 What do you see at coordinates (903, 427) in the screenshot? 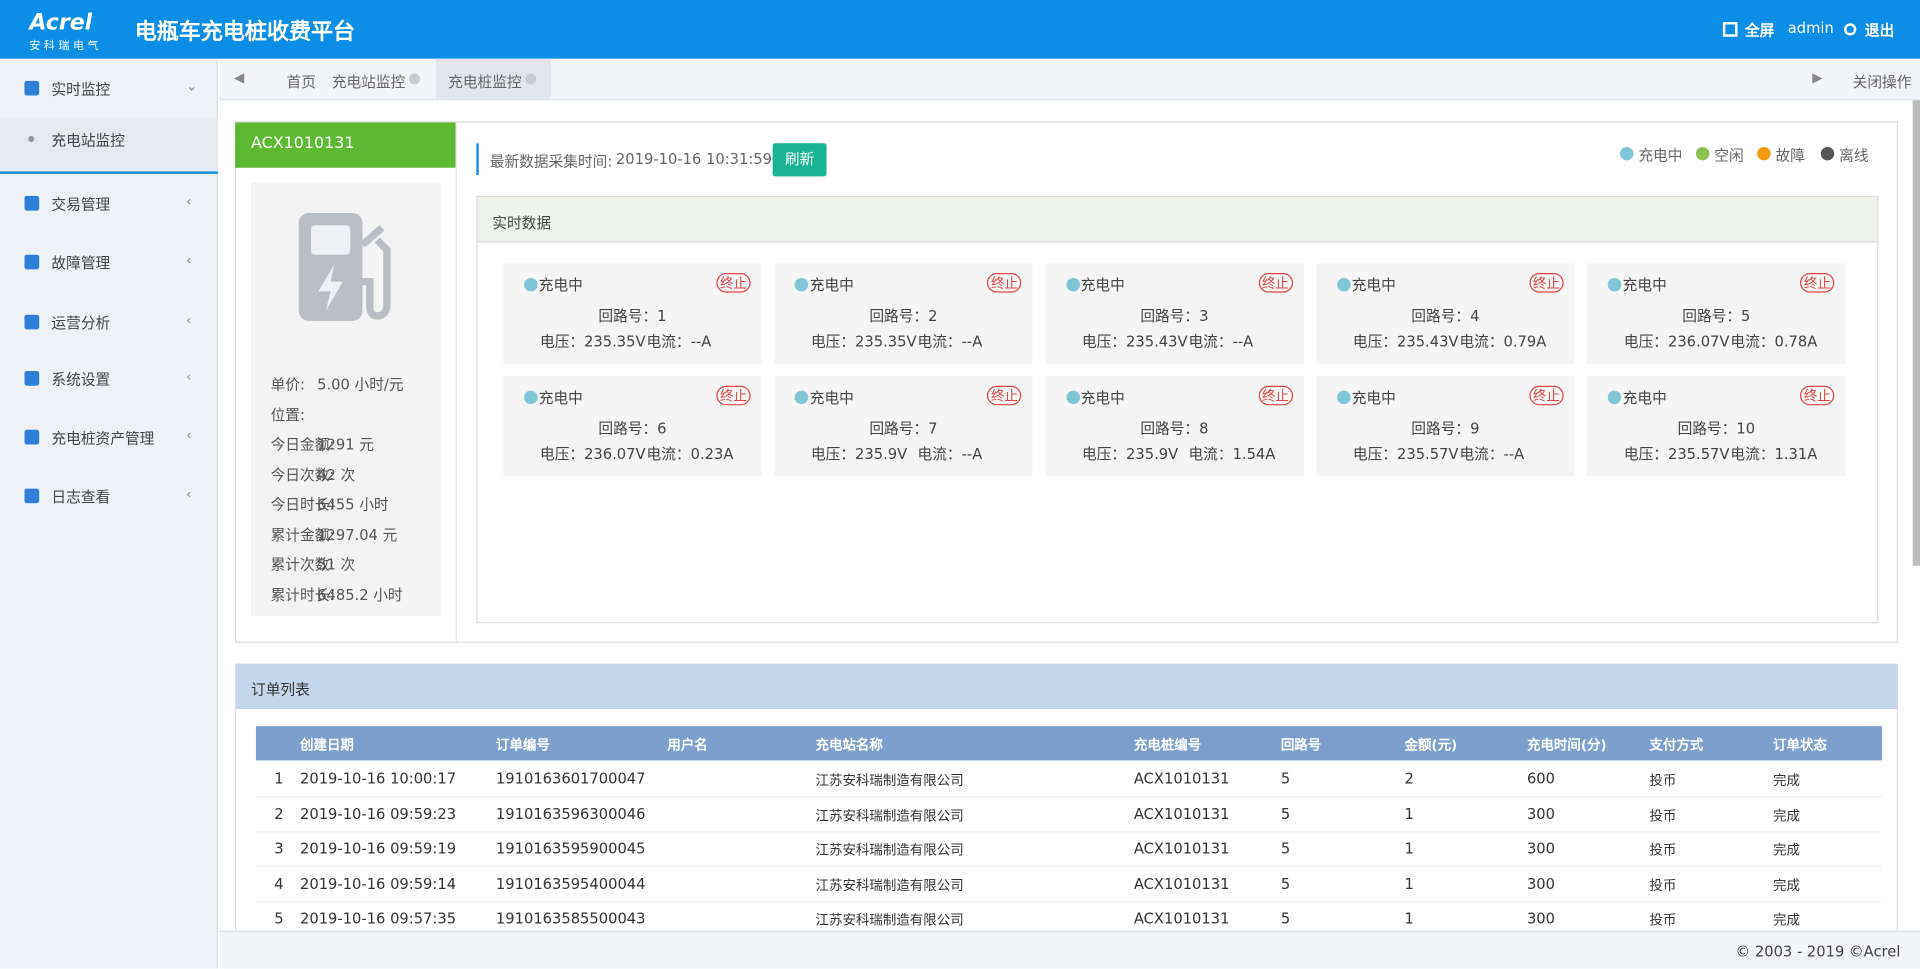
I see `loop-number: 回路号：7` at bounding box center [903, 427].